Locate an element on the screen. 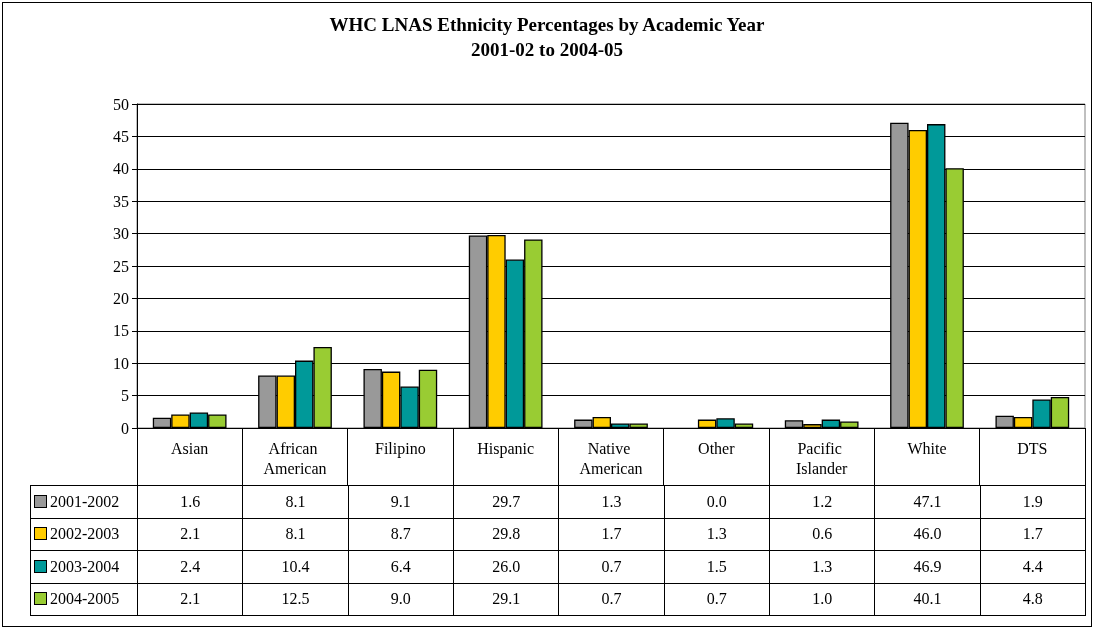  y-tick-label: 50 is located at coordinates (121, 104).